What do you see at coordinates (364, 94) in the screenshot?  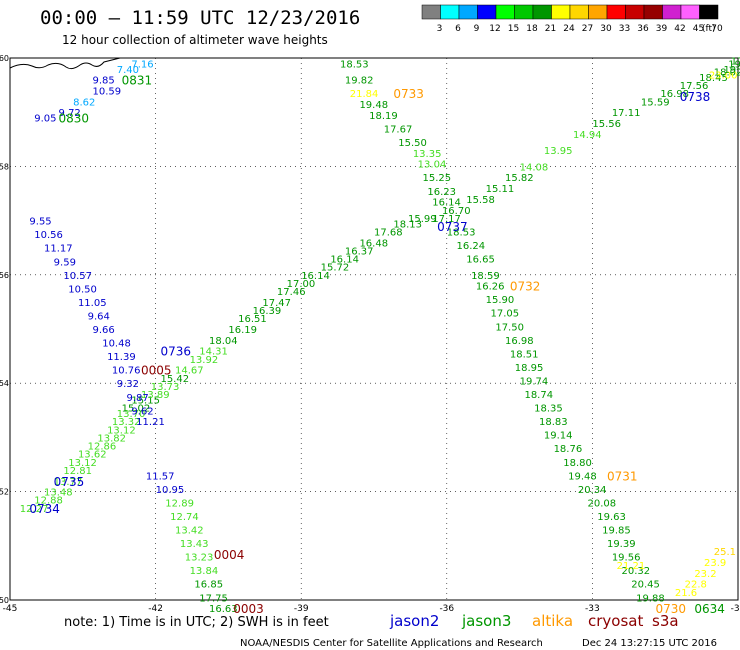 I see `wave-height-label: 21.84` at bounding box center [364, 94].